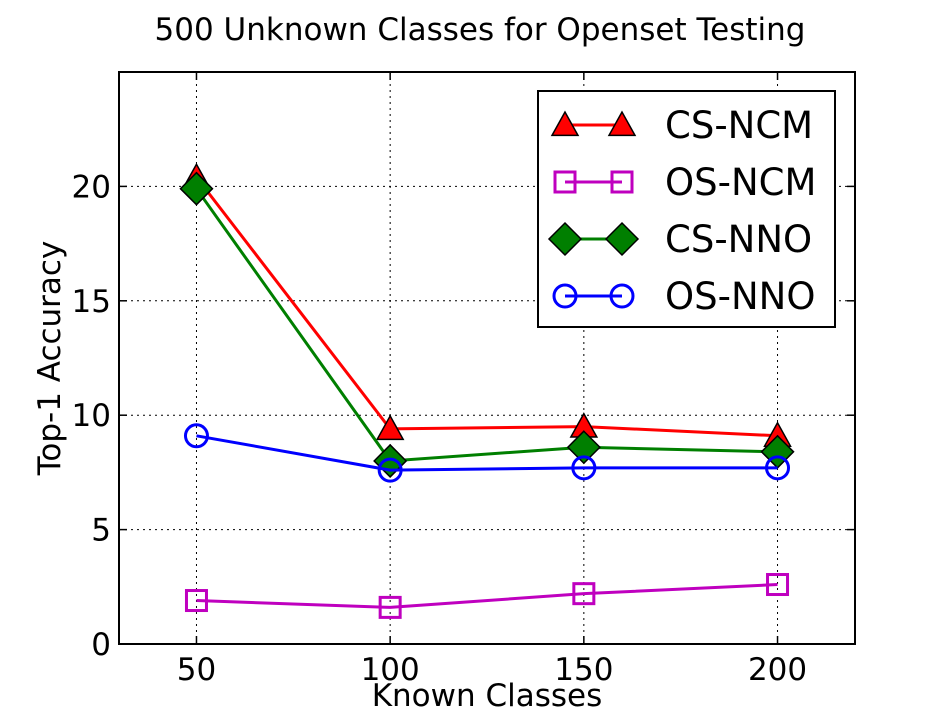  What do you see at coordinates (739, 125) in the screenshot?
I see `legend-label-cs-ncm: CS-NCM` at bounding box center [739, 125].